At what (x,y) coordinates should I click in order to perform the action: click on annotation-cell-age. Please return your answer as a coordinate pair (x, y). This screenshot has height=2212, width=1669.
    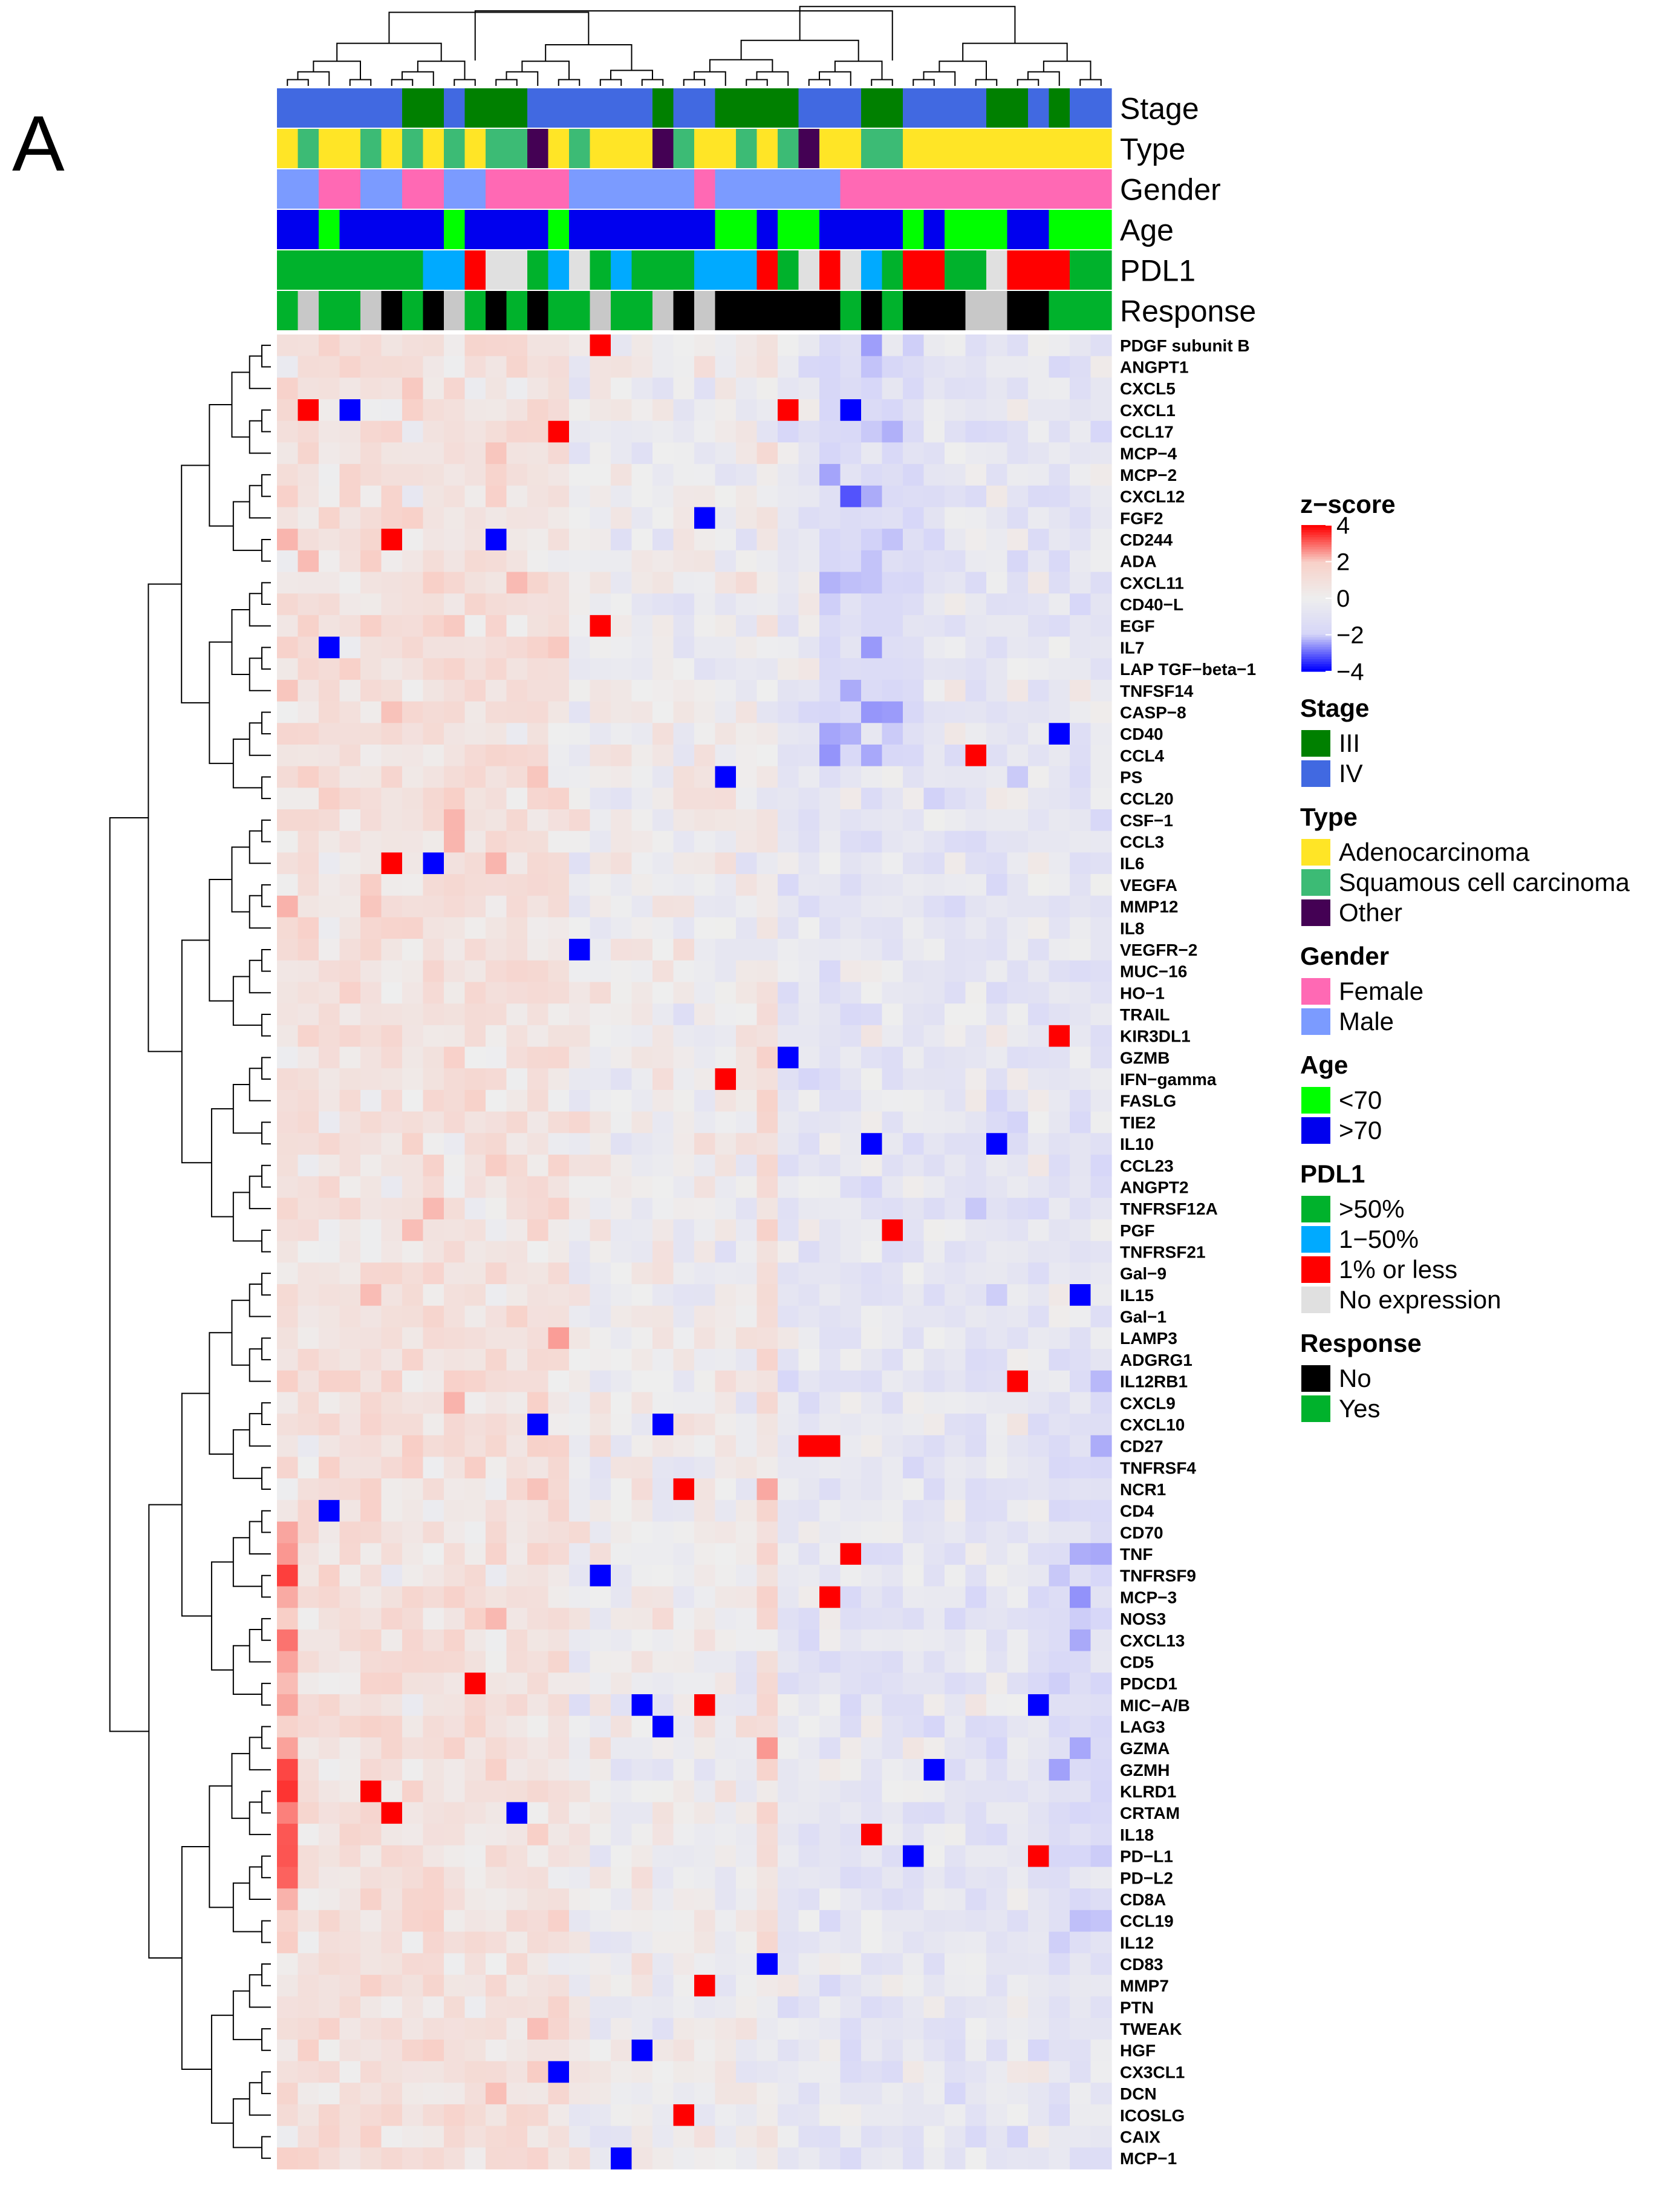
    Looking at the image, I should click on (663, 229).